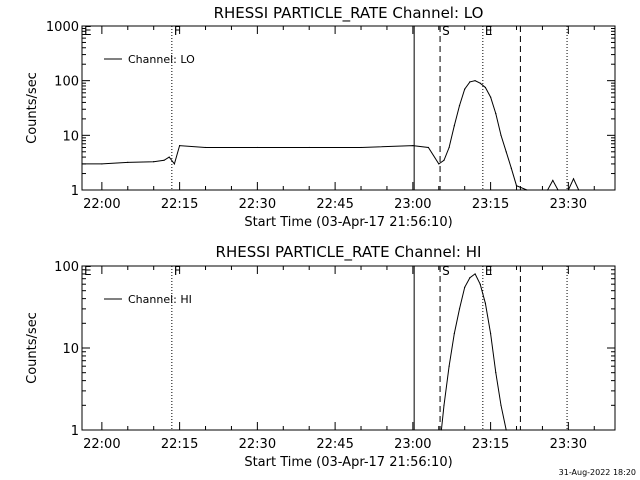 Image resolution: width=640 pixels, height=480 pixels. Describe the element at coordinates (62, 27) in the screenshot. I see `y-tick-label: 1000` at that location.